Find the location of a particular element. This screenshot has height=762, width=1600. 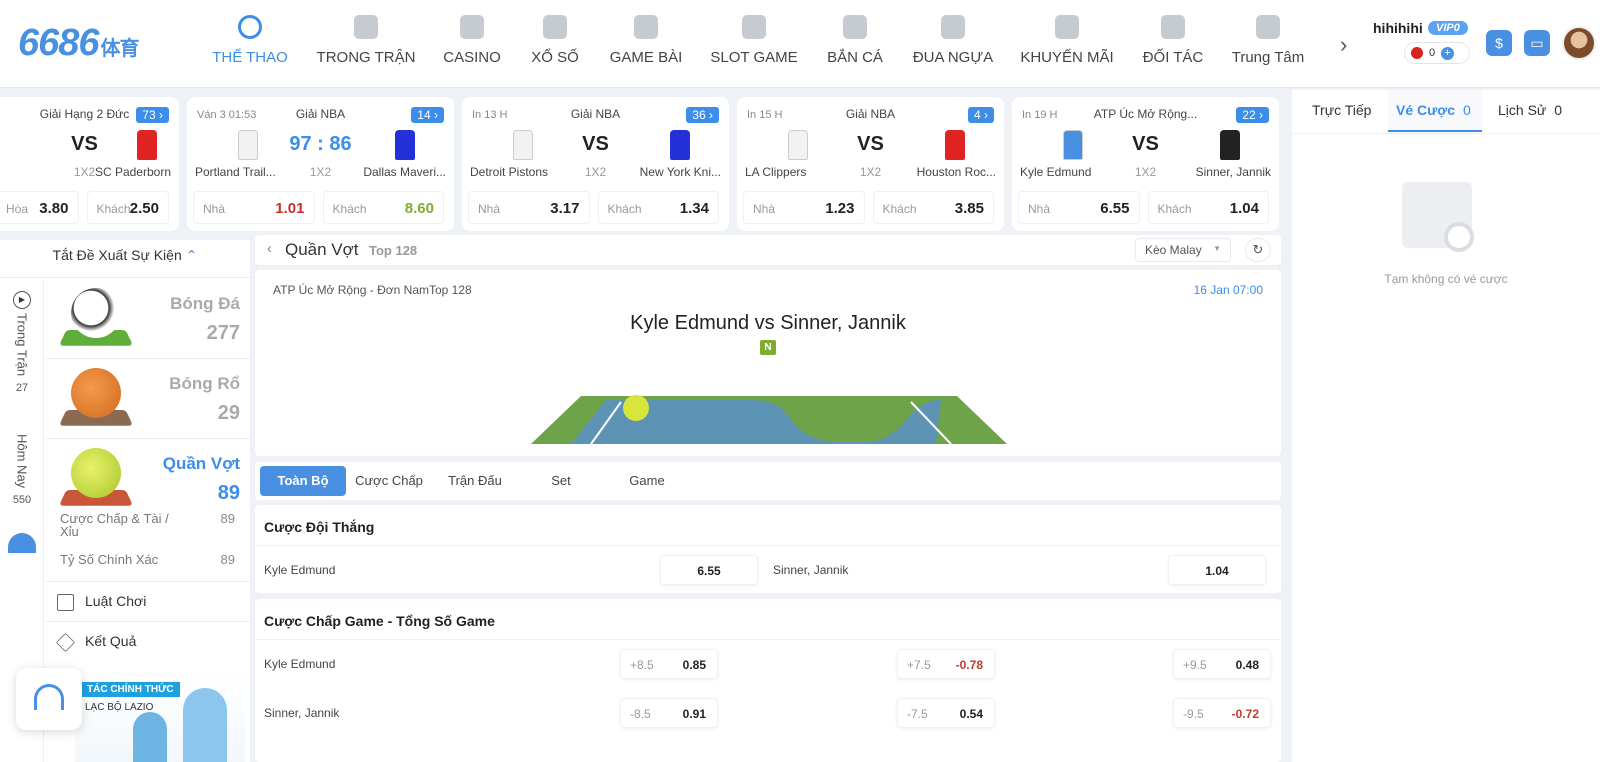

nav-item-casino: CASINO is located at coordinates (472, 44).